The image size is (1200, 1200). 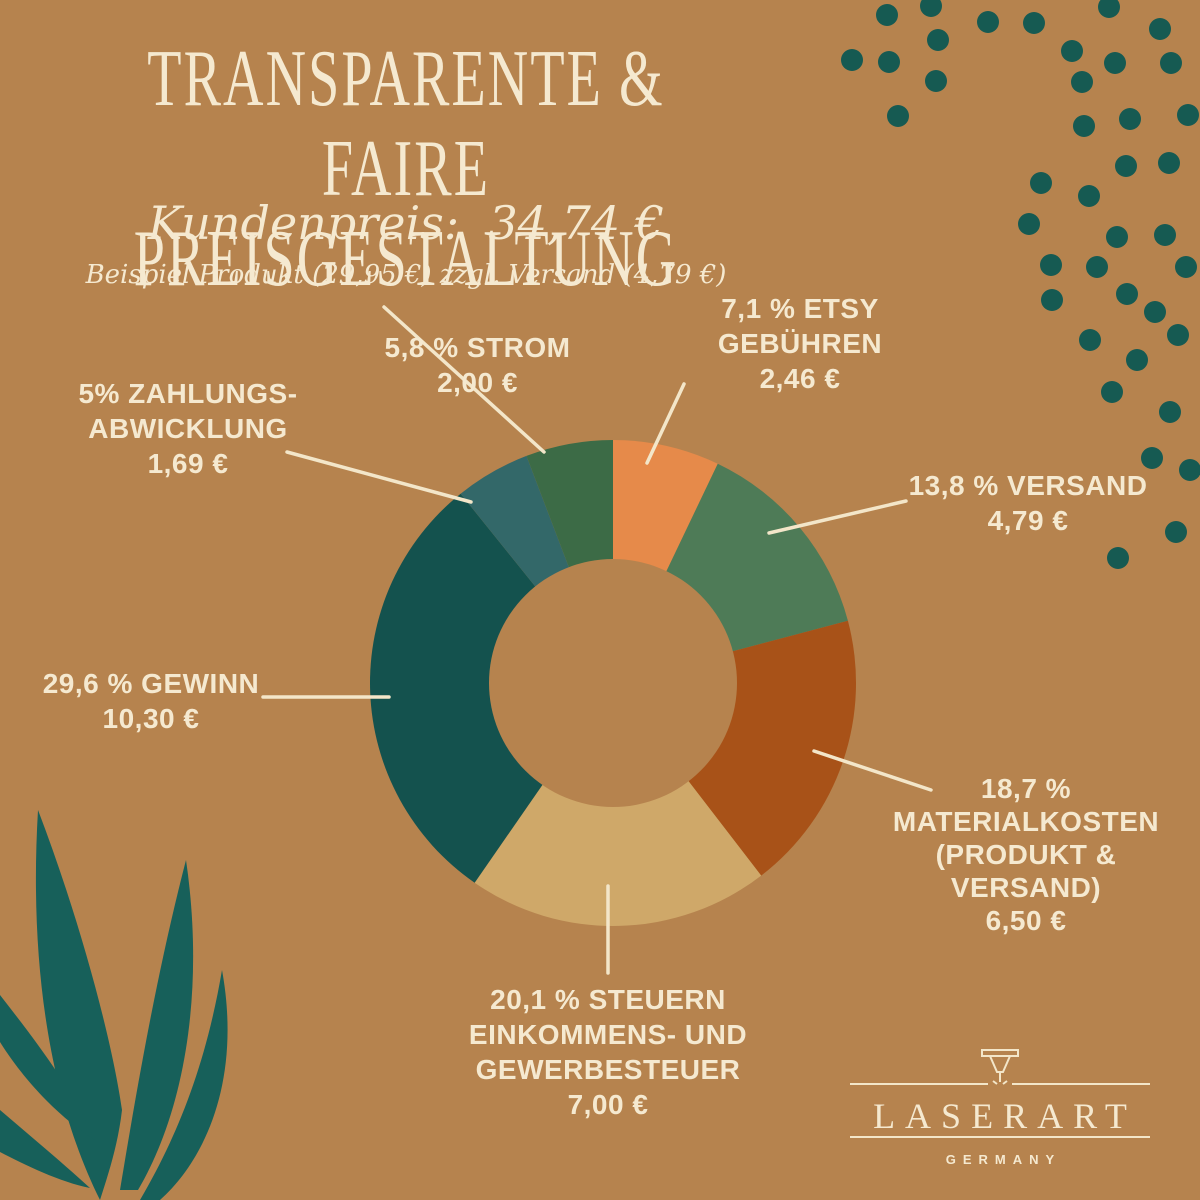 What do you see at coordinates (406, 223) in the screenshot?
I see `customer-price-line: Kundenpreis: 34,74 €` at bounding box center [406, 223].